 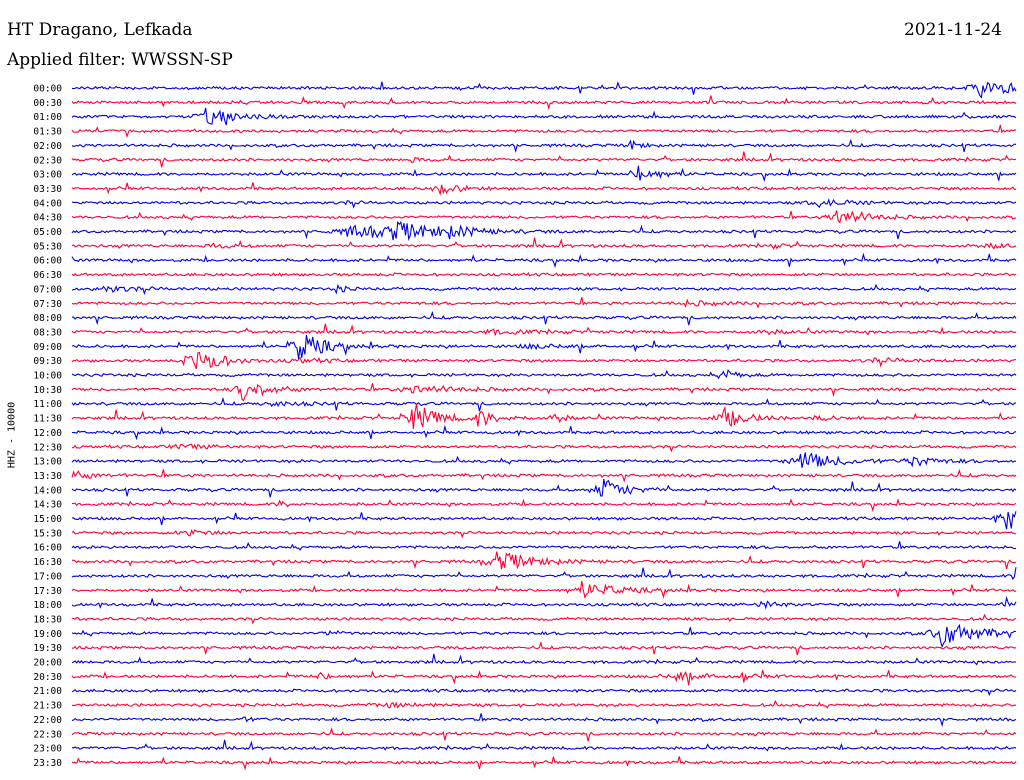 I want to click on seismic-trace-2030, so click(x=544, y=677).